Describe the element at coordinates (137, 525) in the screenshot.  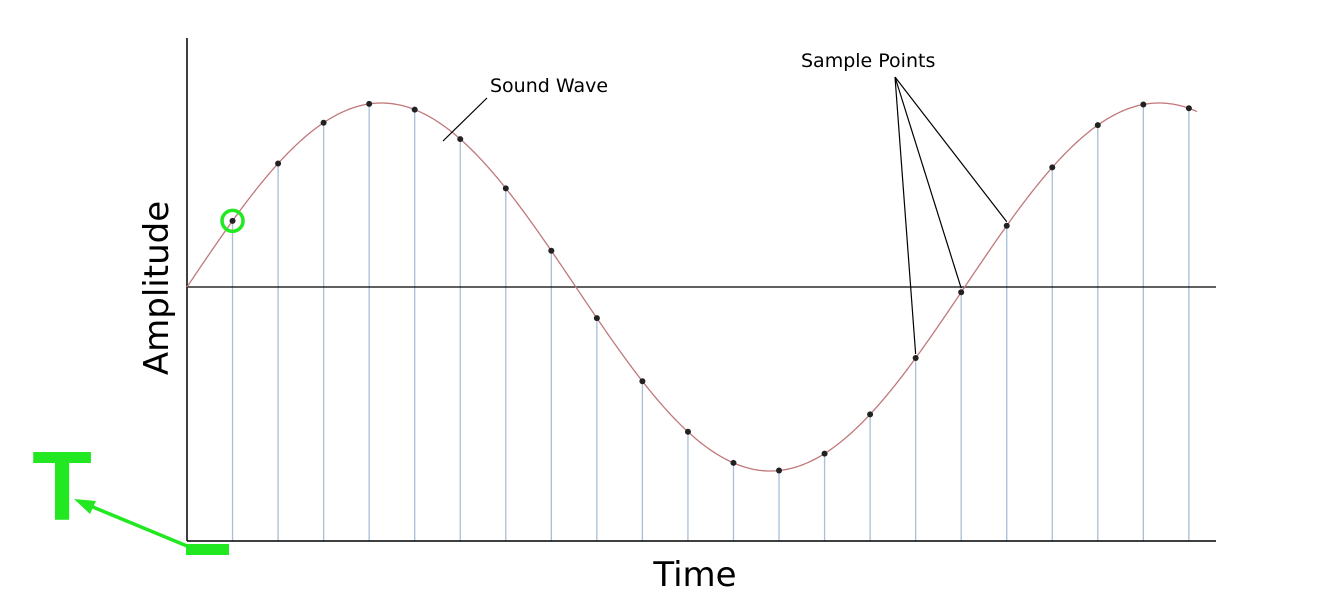
I see `annotation-arrow` at that location.